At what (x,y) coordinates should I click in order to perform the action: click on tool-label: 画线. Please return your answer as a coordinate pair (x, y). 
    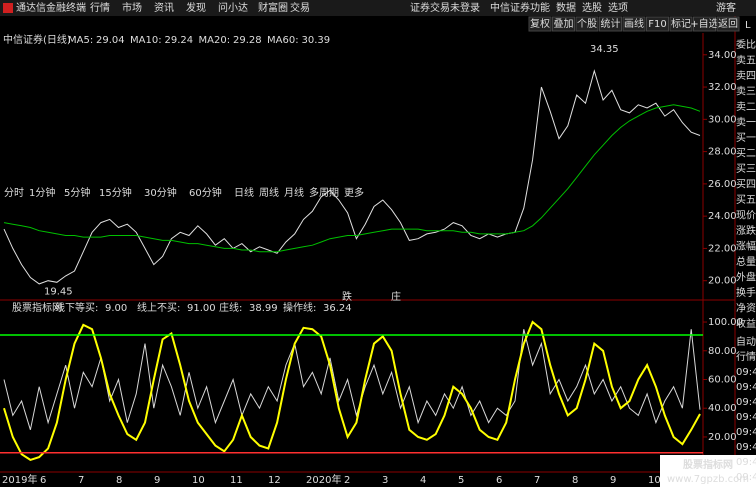
    Looking at the image, I should click on (634, 23).